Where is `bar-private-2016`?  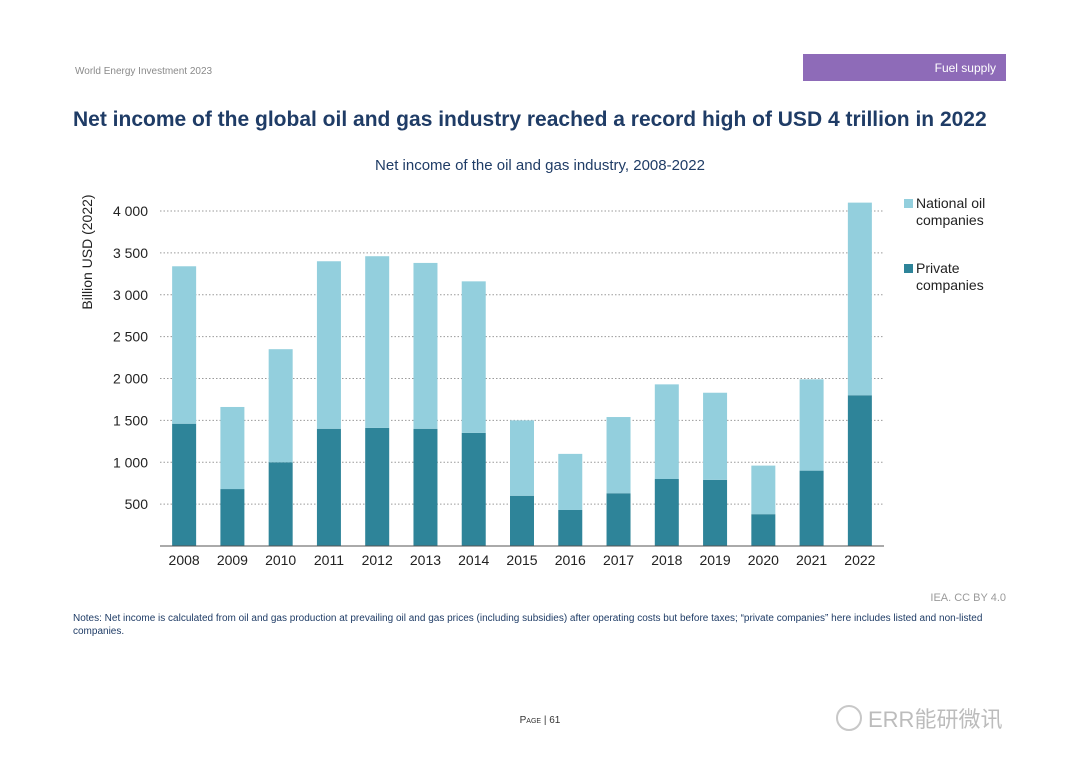
bar-private-2016 is located at coordinates (570, 527).